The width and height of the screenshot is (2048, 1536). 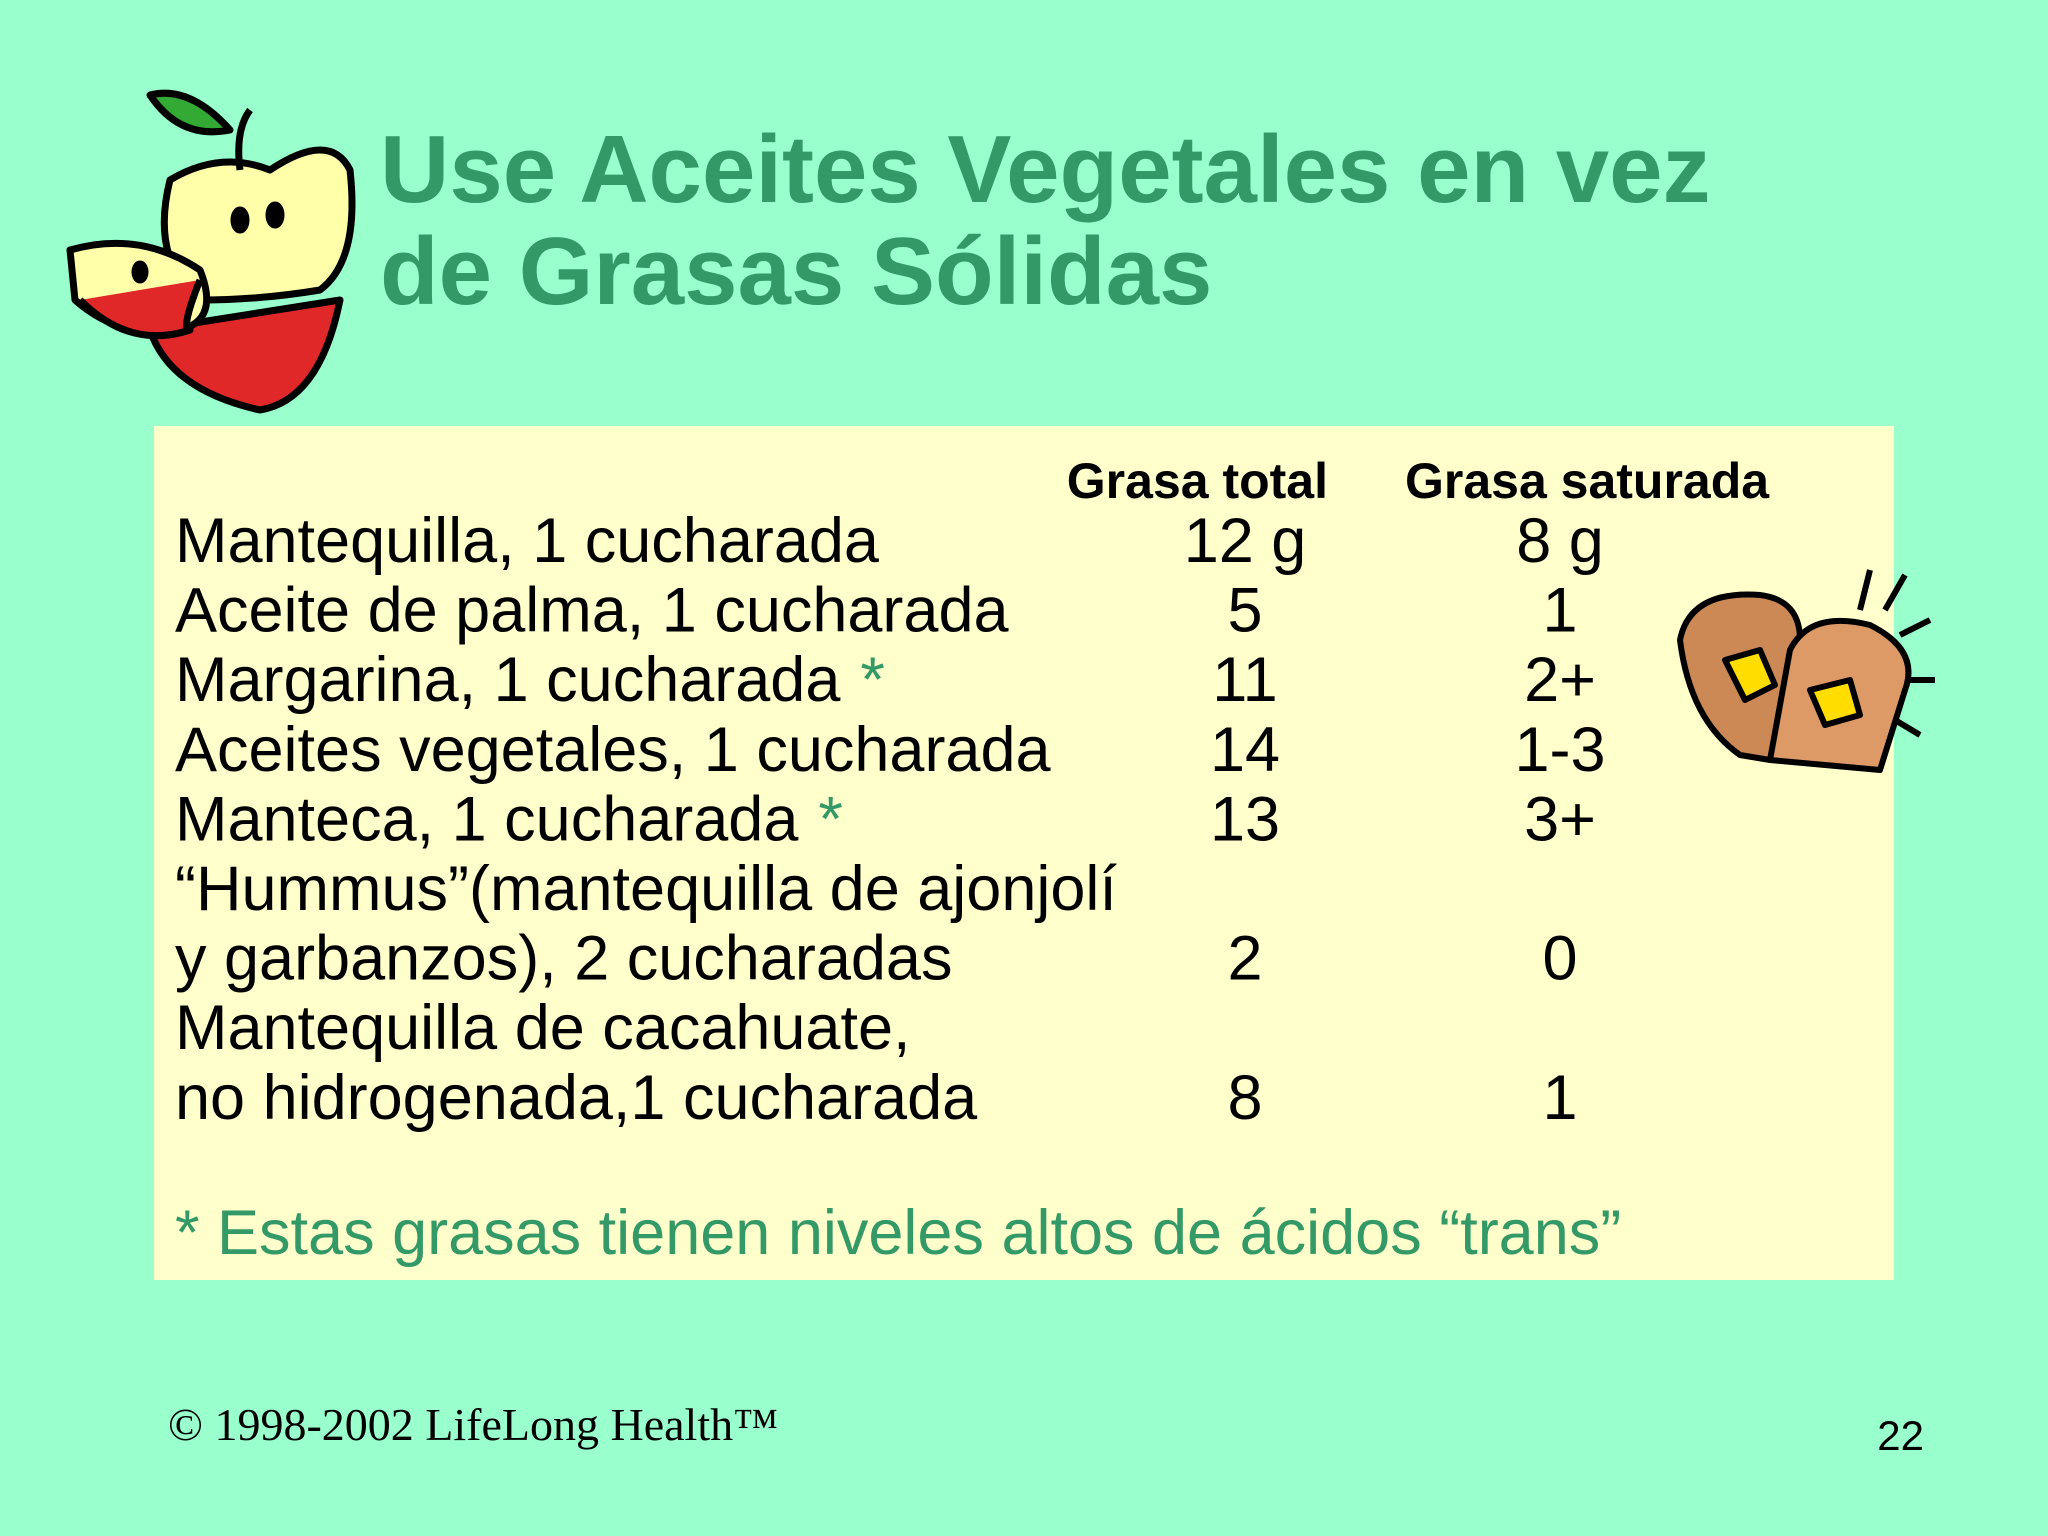 What do you see at coordinates (1560, 819) in the screenshot?
I see `saturated-fat: 3+` at bounding box center [1560, 819].